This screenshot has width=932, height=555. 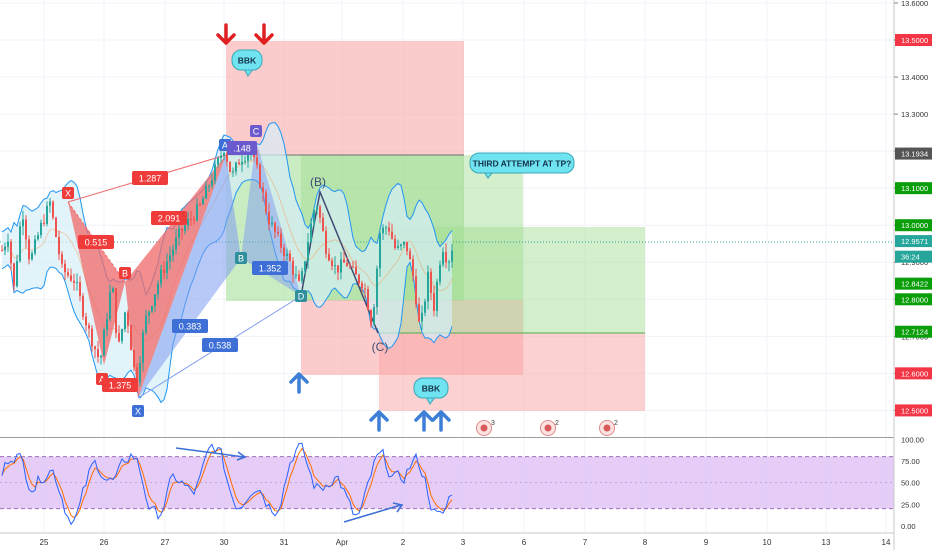 I want to click on osc-tick-label: 0.00, so click(x=908, y=526).